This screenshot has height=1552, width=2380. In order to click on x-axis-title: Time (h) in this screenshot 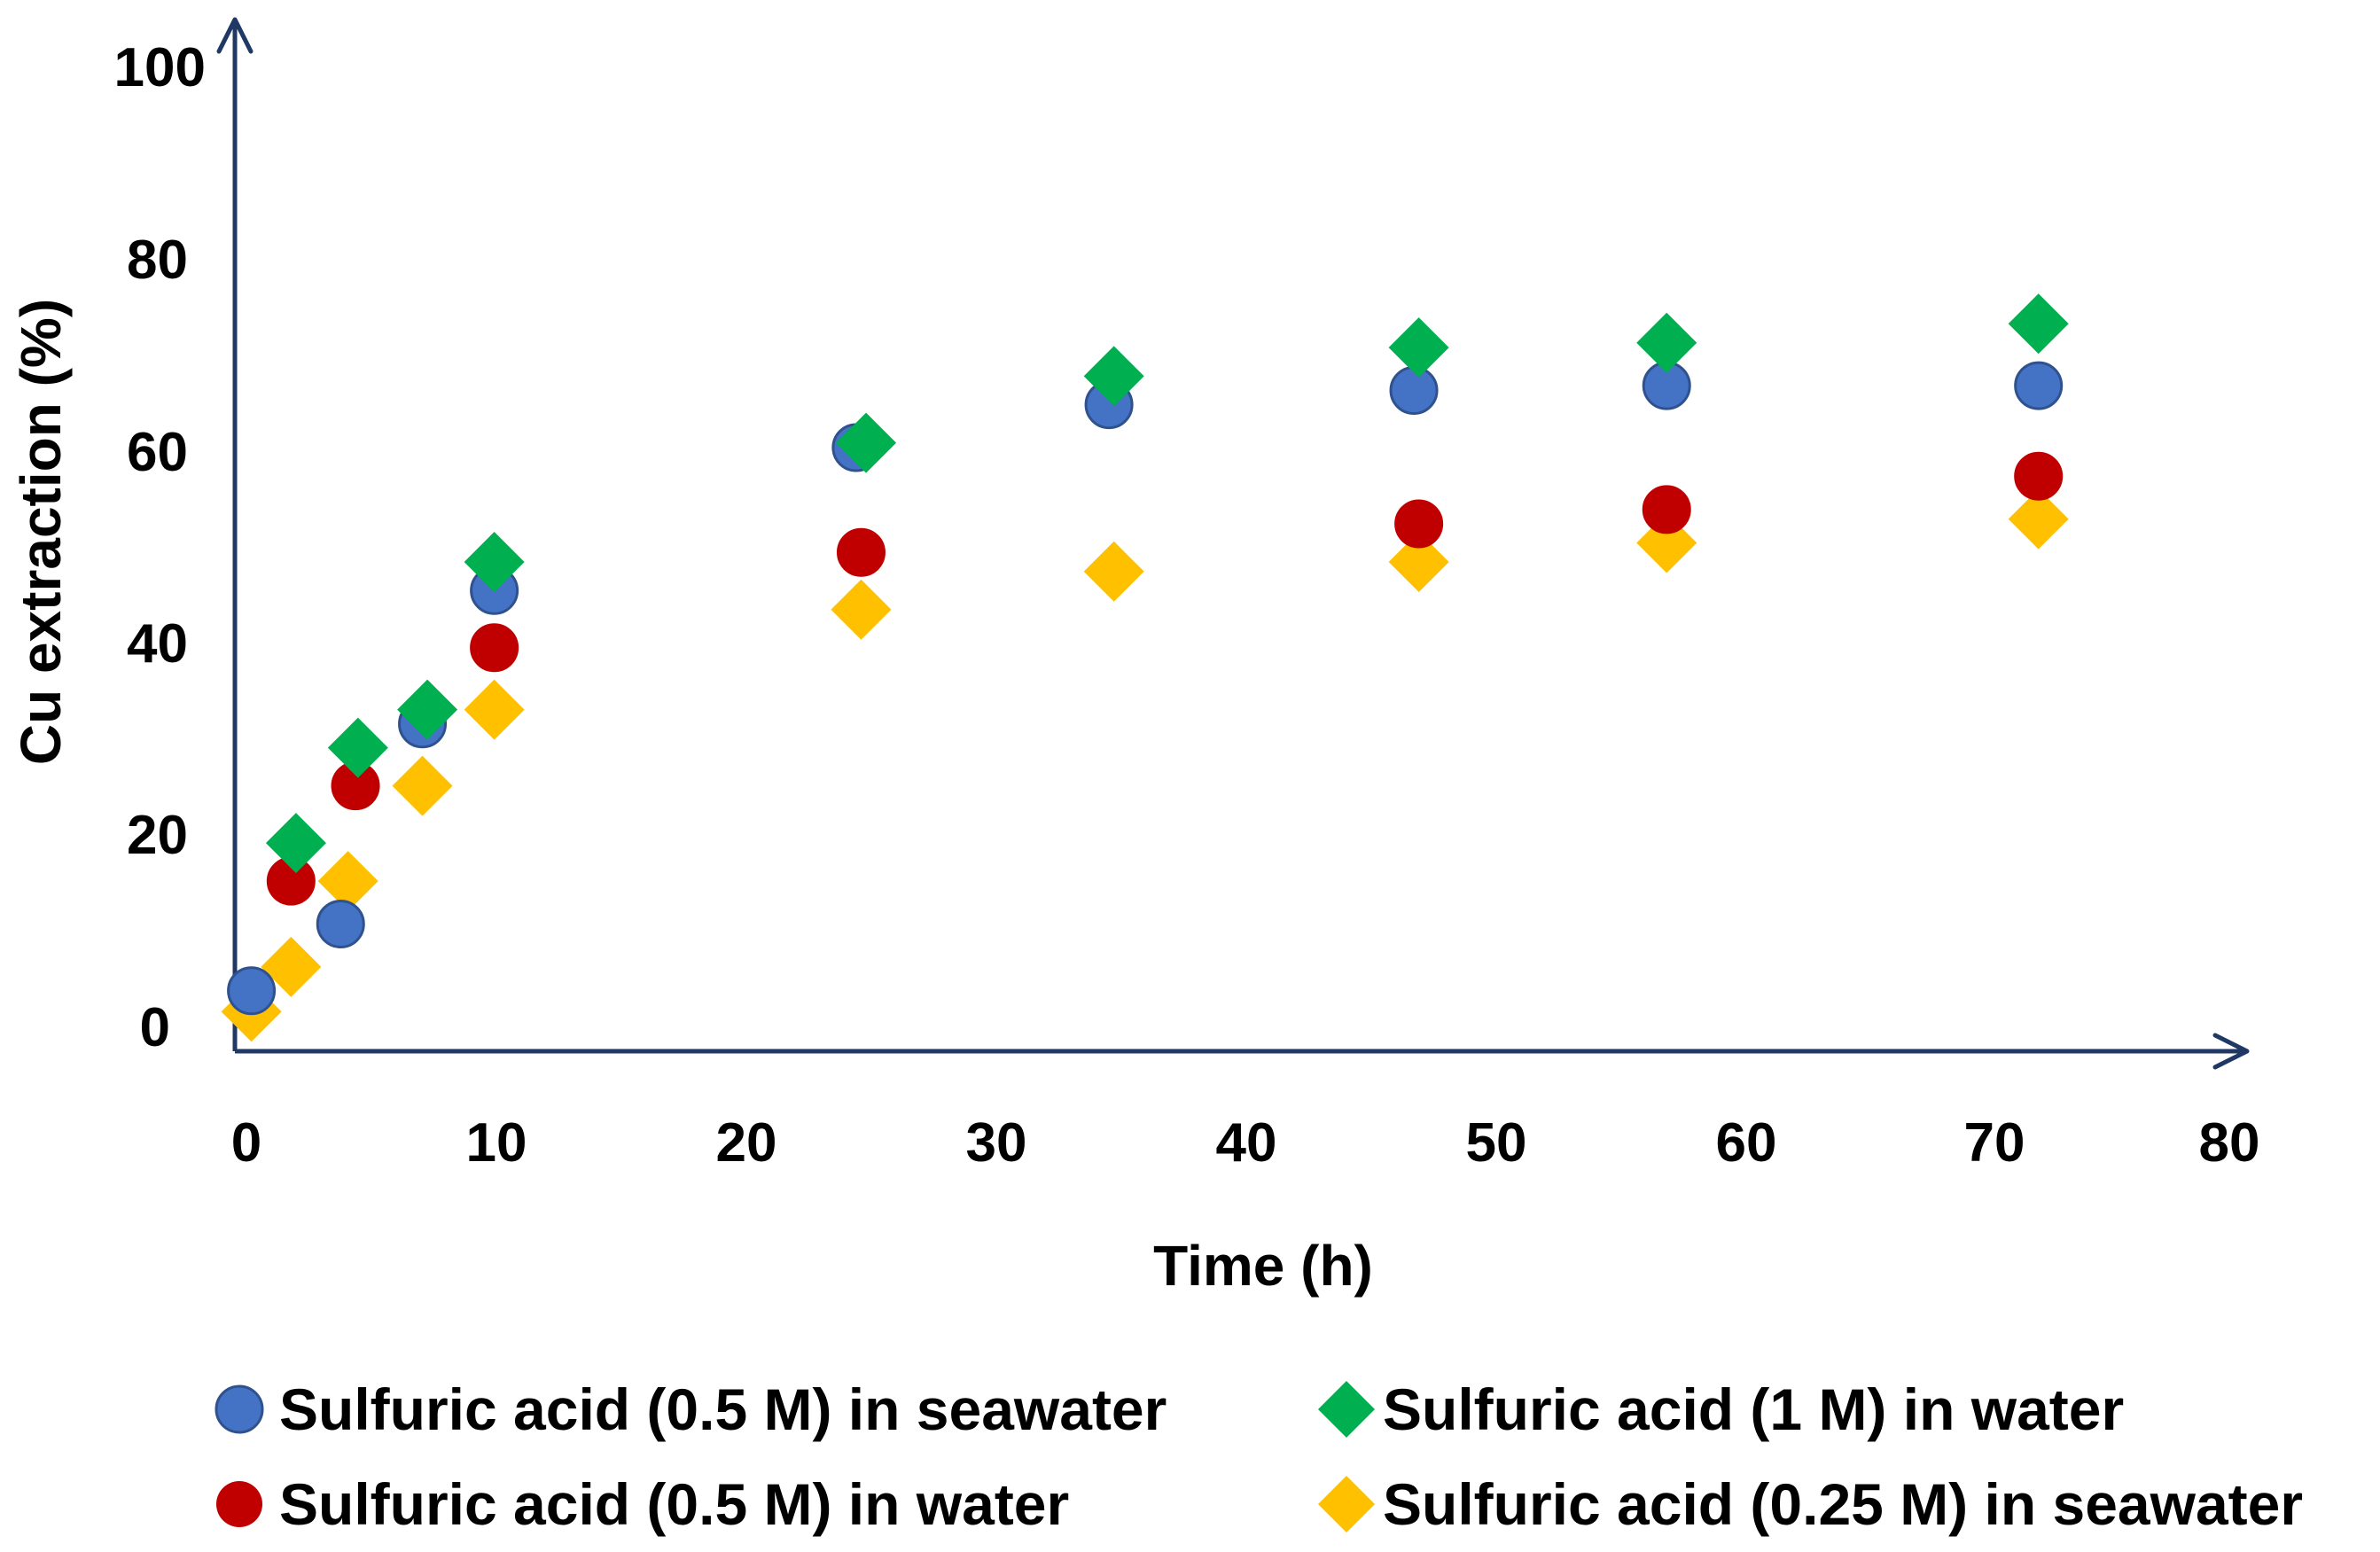, I will do `click(1263, 1266)`.